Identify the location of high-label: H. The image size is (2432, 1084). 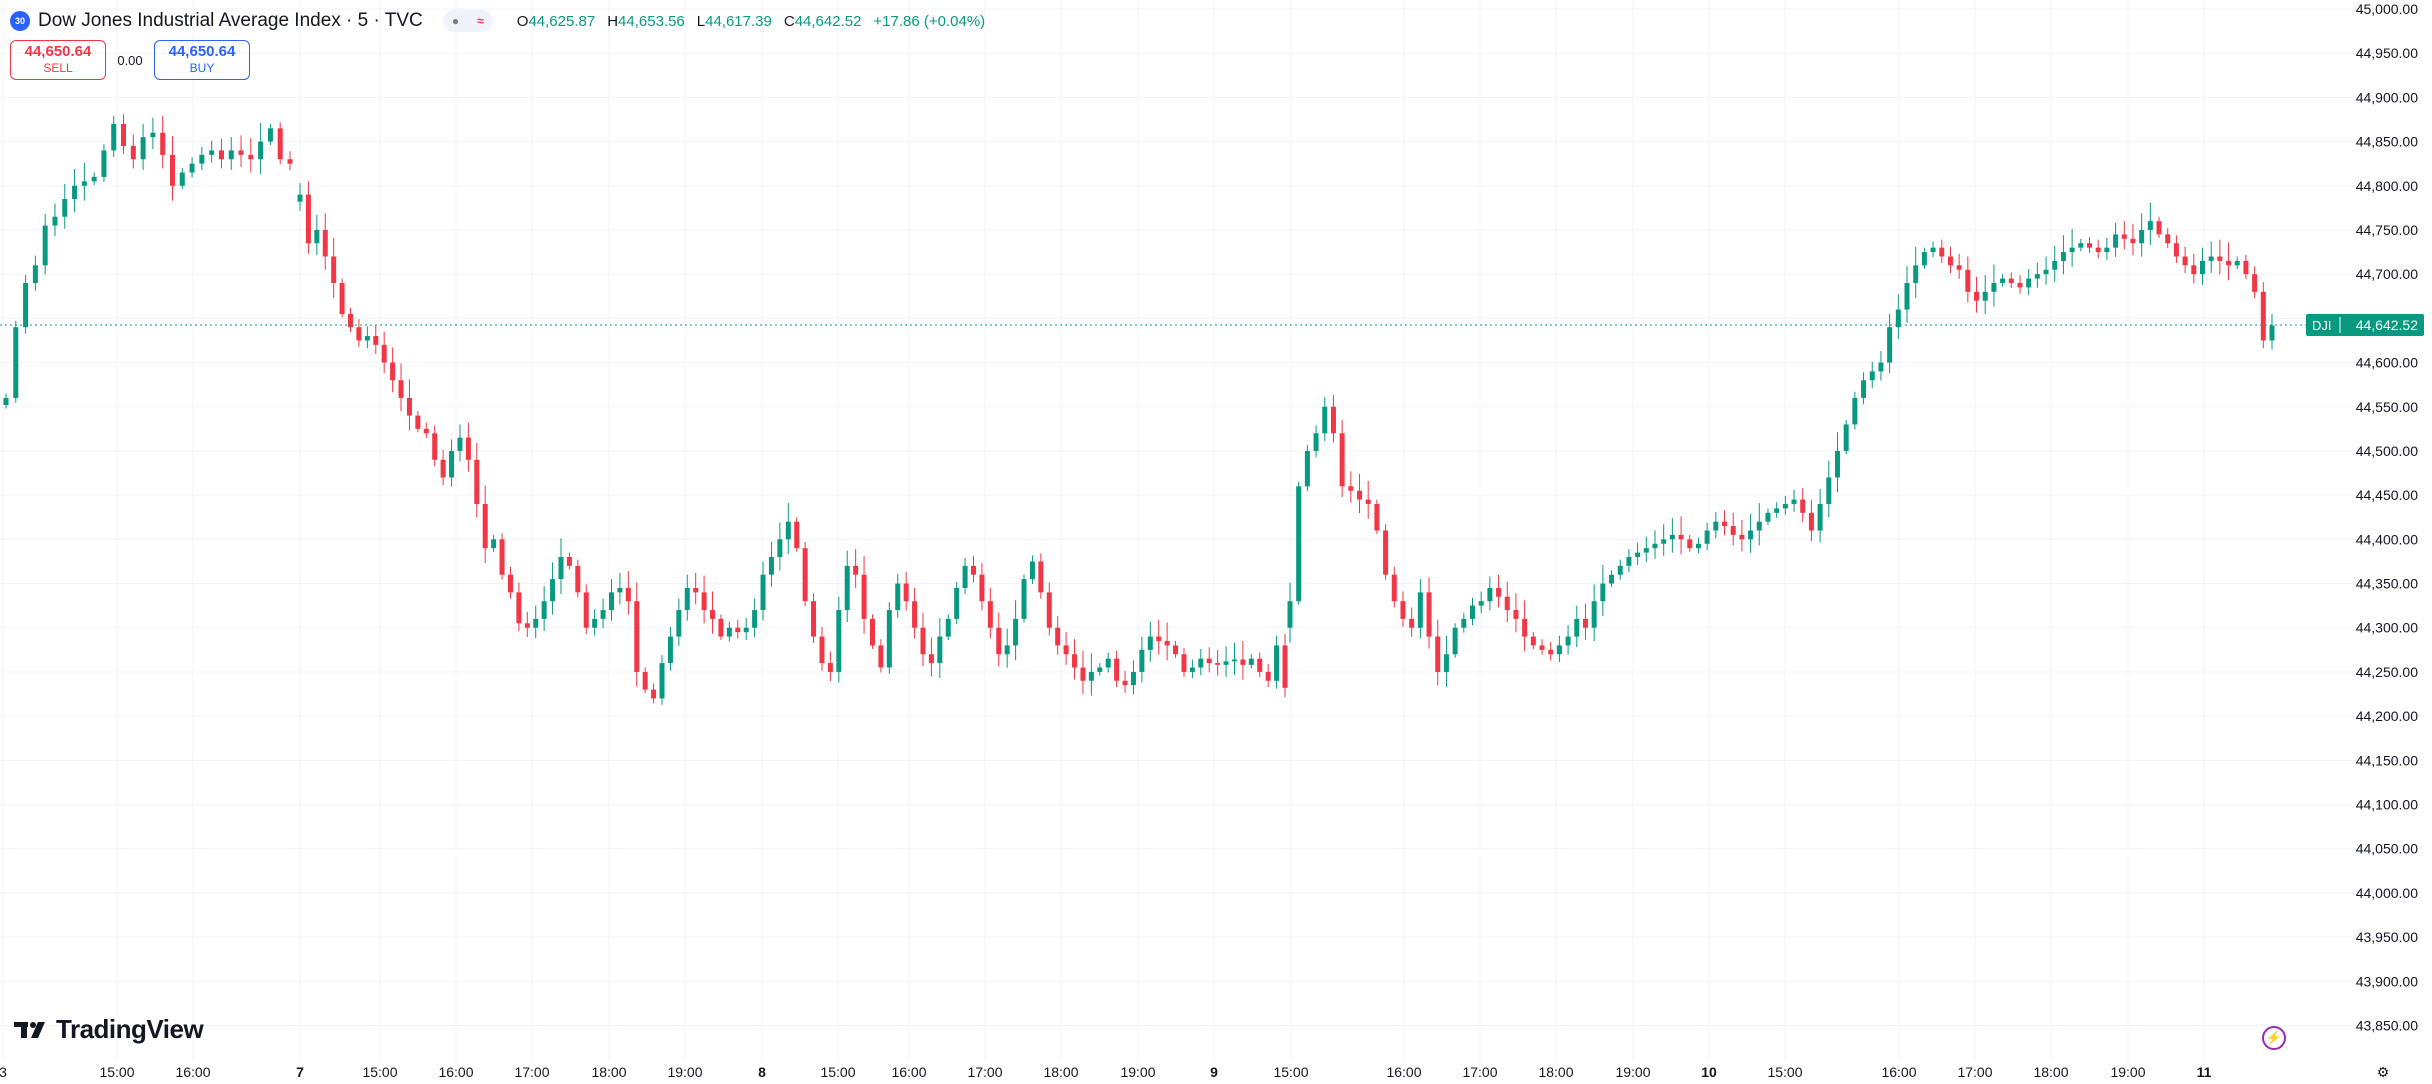
(613, 21).